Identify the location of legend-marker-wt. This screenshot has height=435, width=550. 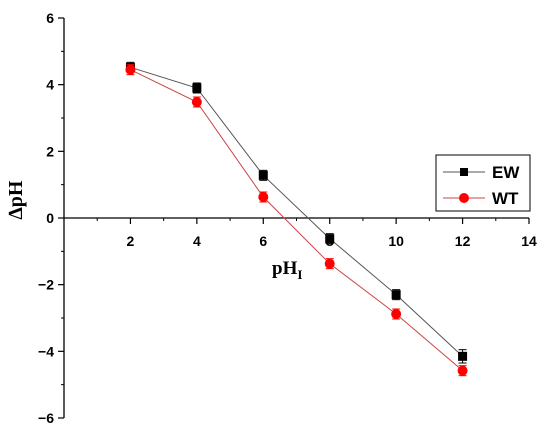
(464, 198).